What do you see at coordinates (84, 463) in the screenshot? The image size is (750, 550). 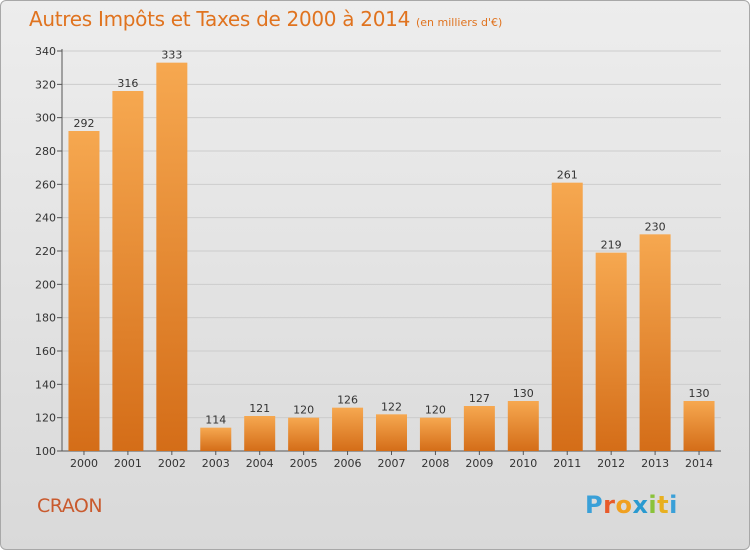 I see `x-tick-label: 2000` at bounding box center [84, 463].